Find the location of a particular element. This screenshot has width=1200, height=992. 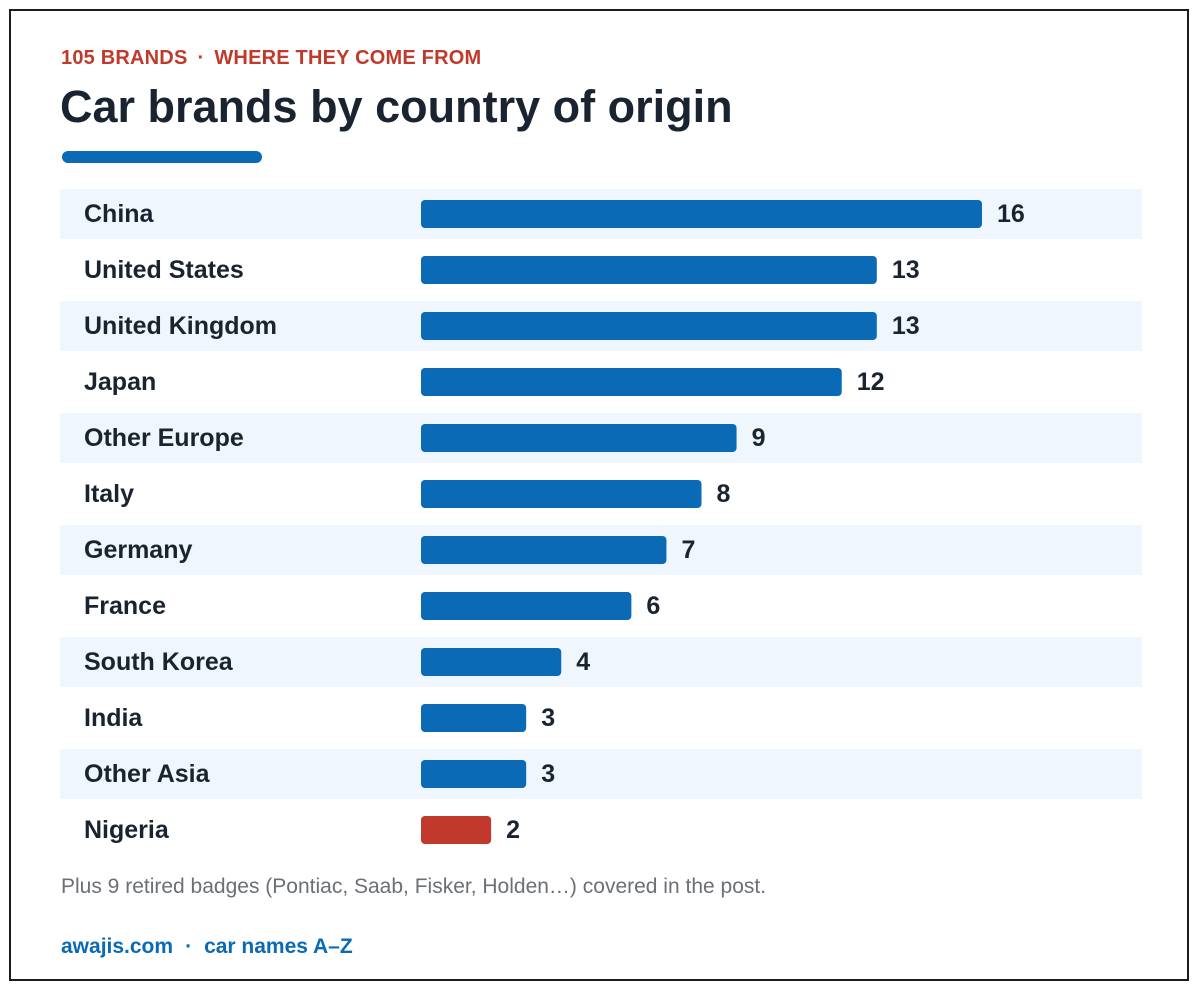

bar-china is located at coordinates (701, 214).